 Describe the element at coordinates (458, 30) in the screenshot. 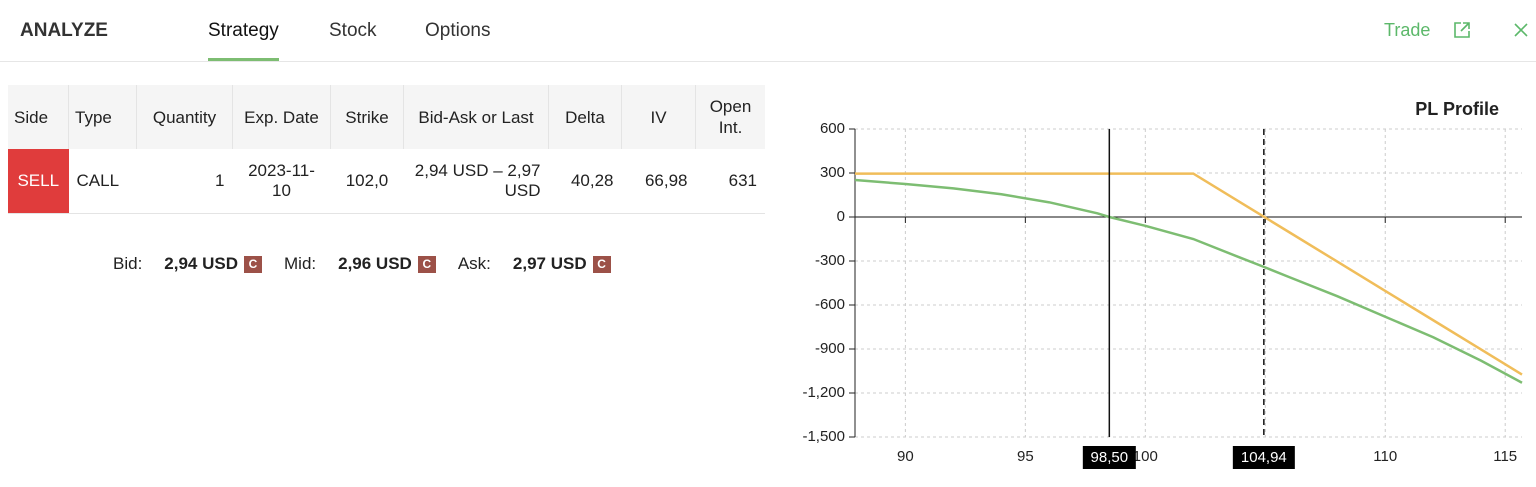

I see `tab: Options` at that location.